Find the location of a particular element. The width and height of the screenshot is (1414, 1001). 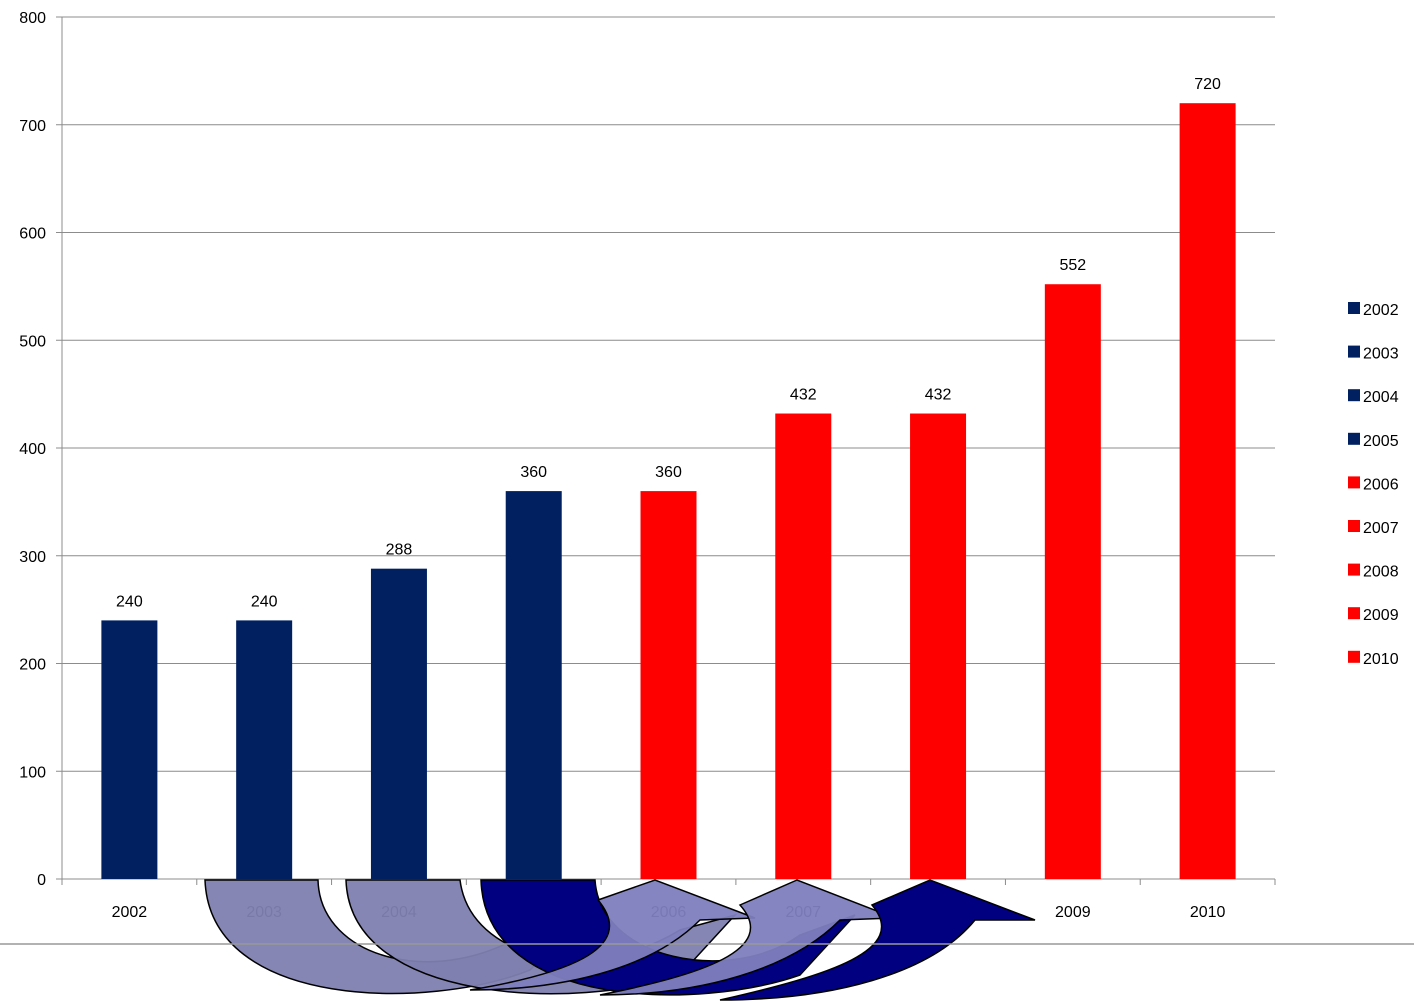

y-tick-label: 500 is located at coordinates (32, 341).